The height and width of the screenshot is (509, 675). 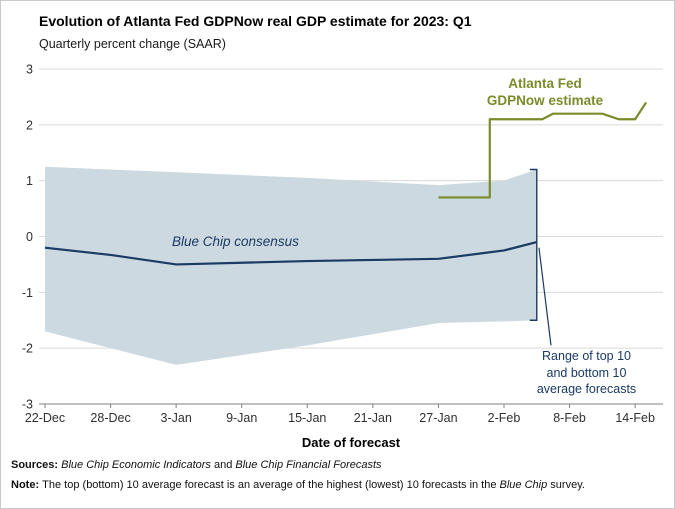 I want to click on x-tick-label: 9-Jan, so click(x=241, y=418).